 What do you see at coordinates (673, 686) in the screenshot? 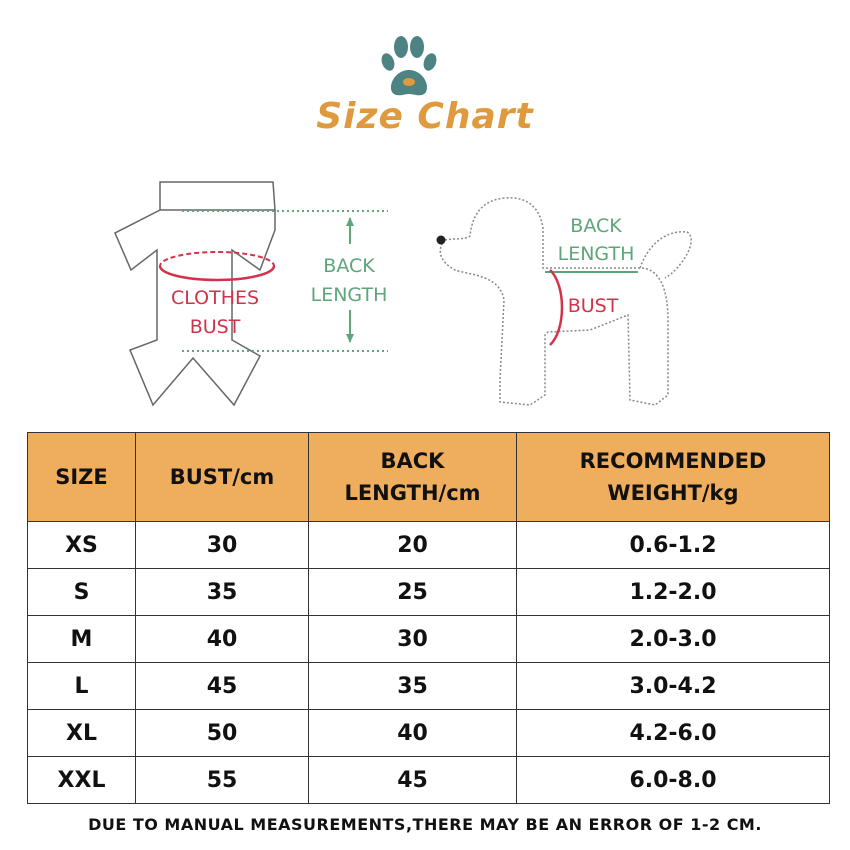
I see `weight-cell: 3.0-4.2` at bounding box center [673, 686].